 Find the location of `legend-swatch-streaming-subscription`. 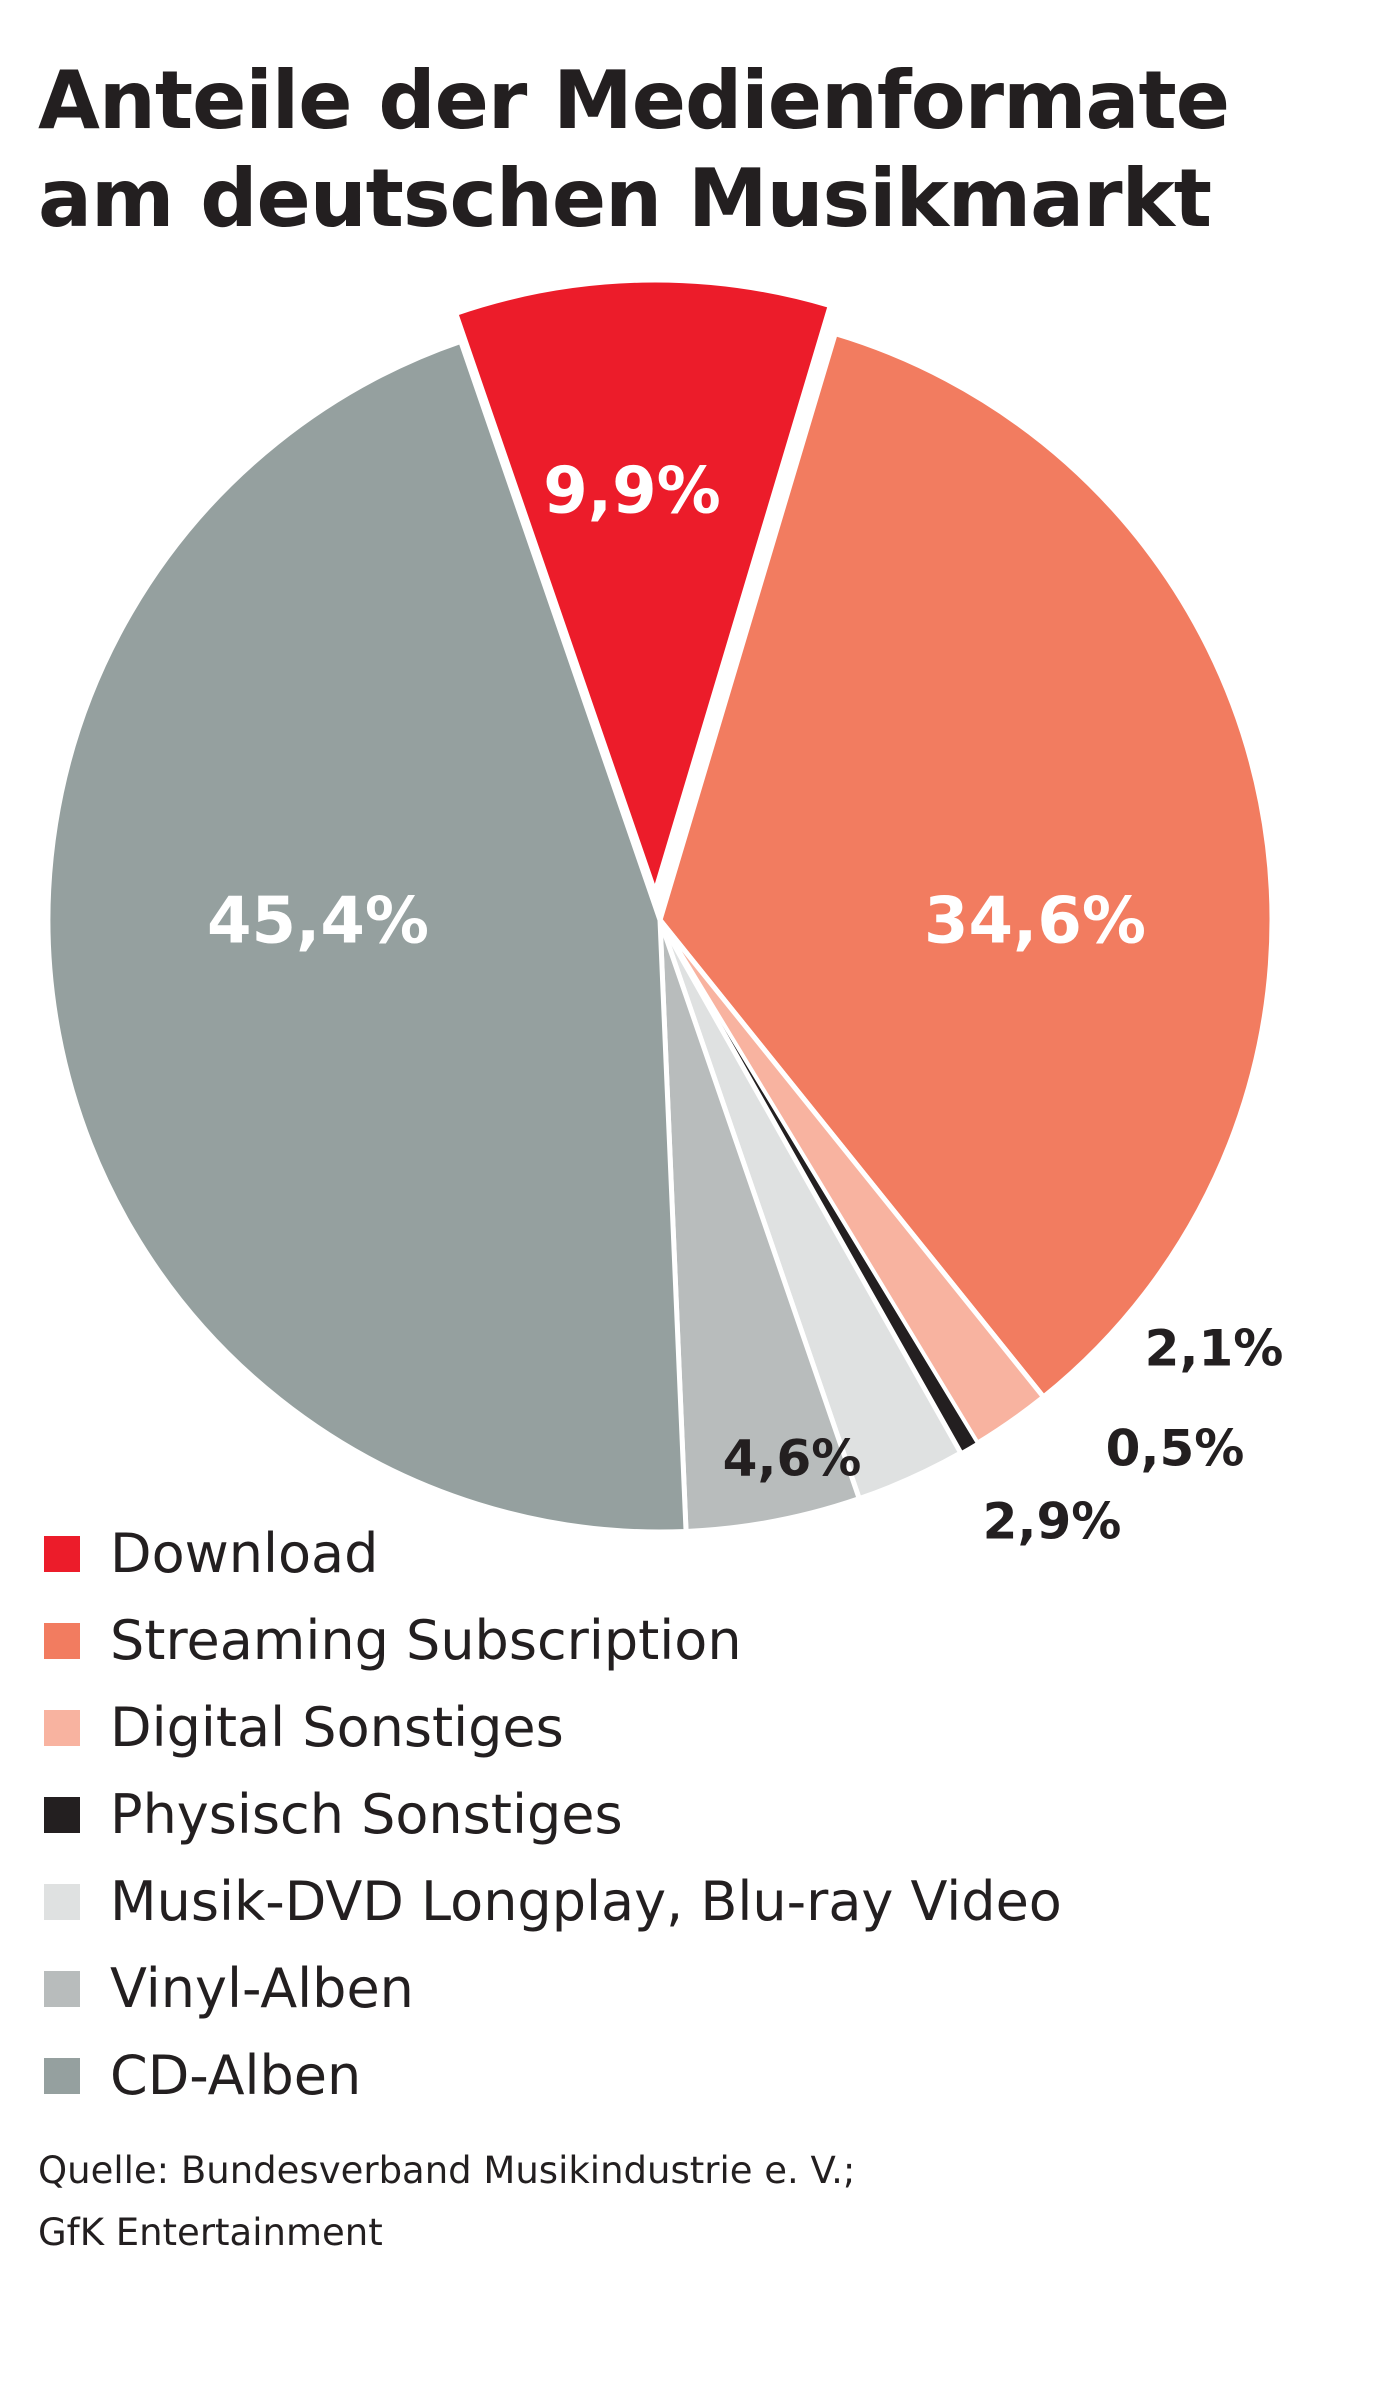

legend-swatch-streaming-subscription is located at coordinates (62, 1640).